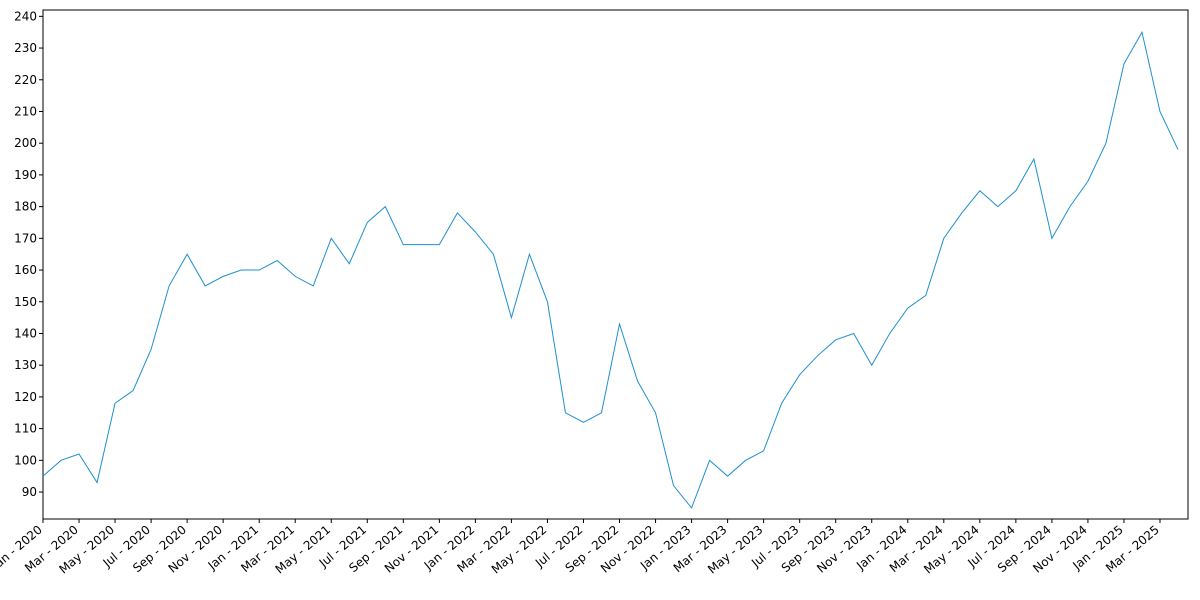  What do you see at coordinates (25, 460) in the screenshot?
I see `y-tick-label: 100` at bounding box center [25, 460].